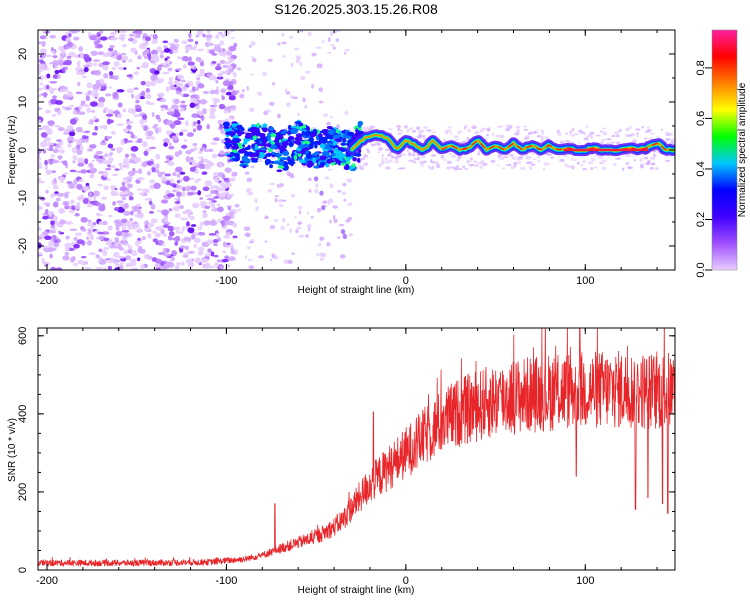 The image size is (750, 600). I want to click on spectrogram-y-tick-label: -10, so click(23, 198).